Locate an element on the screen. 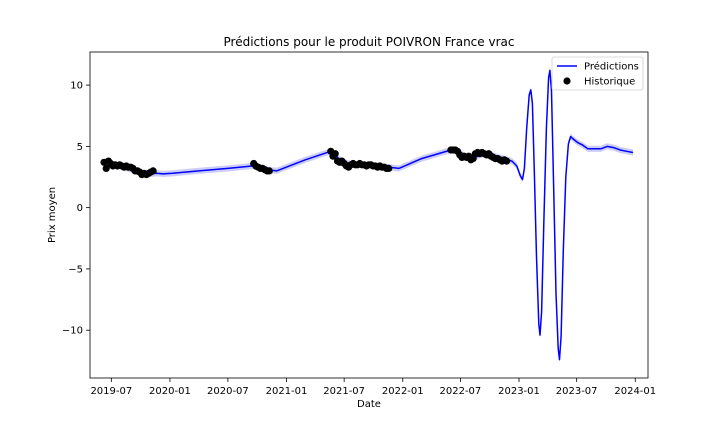 This screenshot has width=720, height=432. x-tick-label: 2023-01 is located at coordinates (519, 391).